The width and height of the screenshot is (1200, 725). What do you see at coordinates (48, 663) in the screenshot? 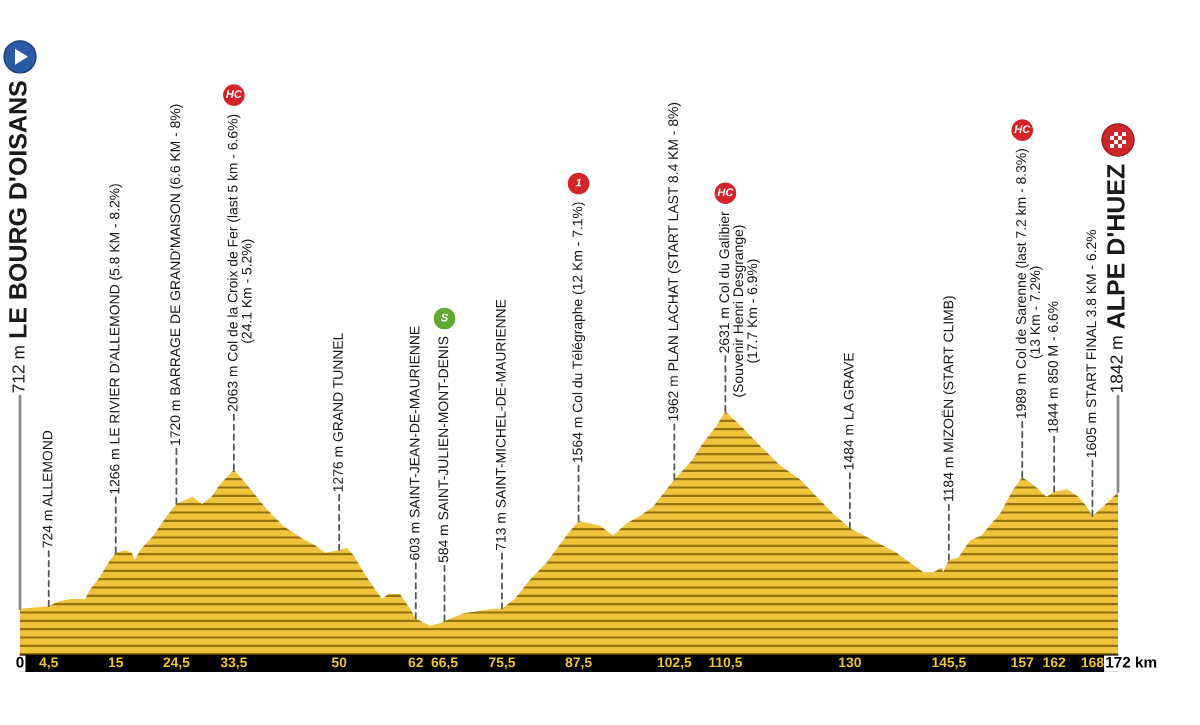
I see `x-tick-label: 4,5` at bounding box center [48, 663].